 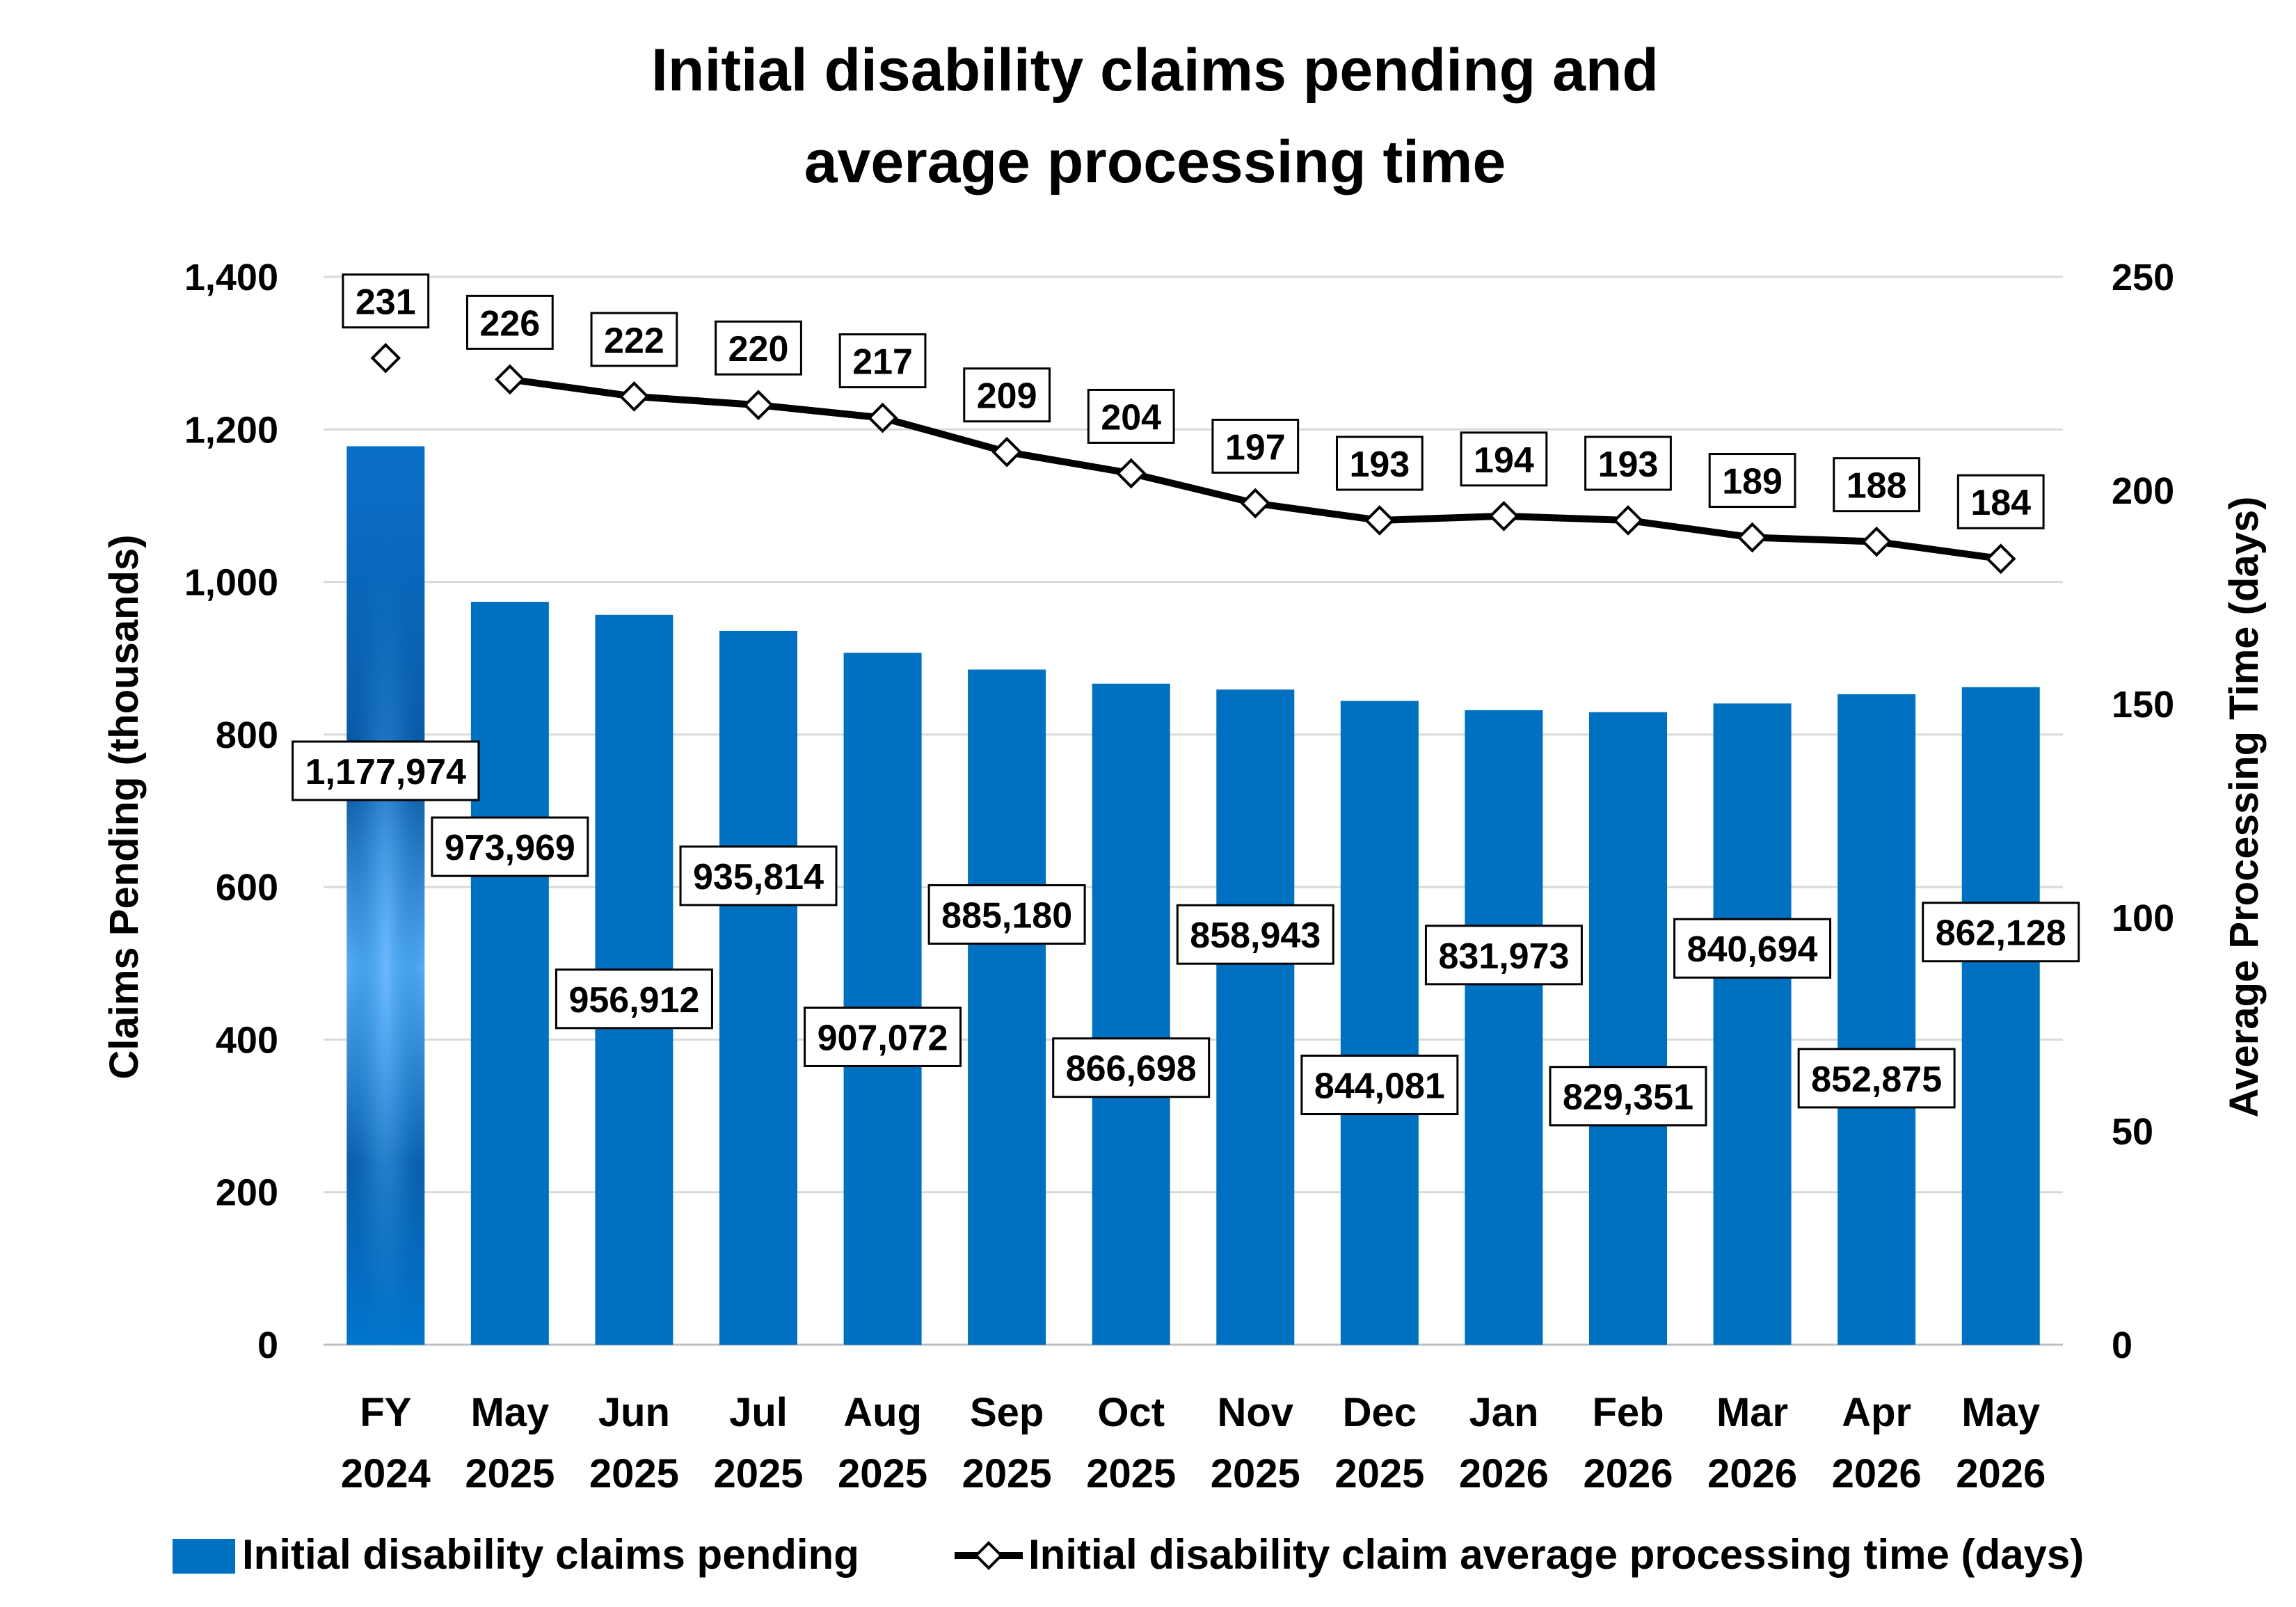 I want to click on line-data-label: 189, so click(x=1752, y=482).